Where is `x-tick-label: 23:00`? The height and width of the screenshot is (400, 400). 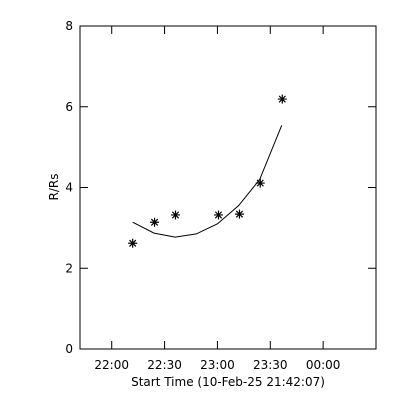 x-tick-label: 23:00 is located at coordinates (217, 365).